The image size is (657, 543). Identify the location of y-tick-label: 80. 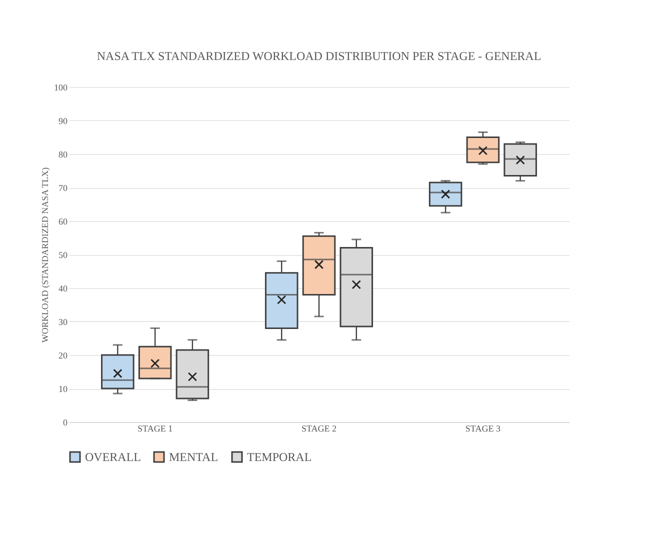
(63, 155).